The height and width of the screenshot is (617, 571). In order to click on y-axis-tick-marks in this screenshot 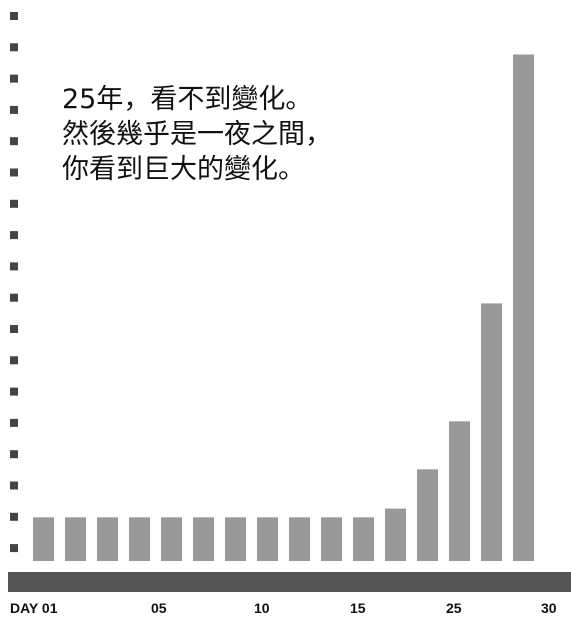, I will do `click(14, 282)`.